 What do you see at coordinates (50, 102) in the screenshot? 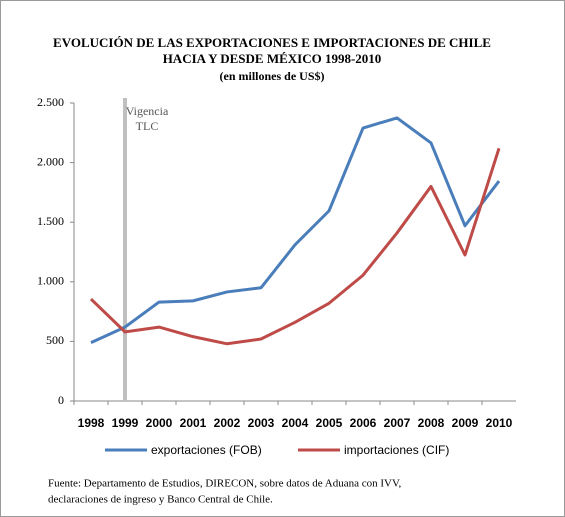
I see `y-tick-label: 2.500` at bounding box center [50, 102].